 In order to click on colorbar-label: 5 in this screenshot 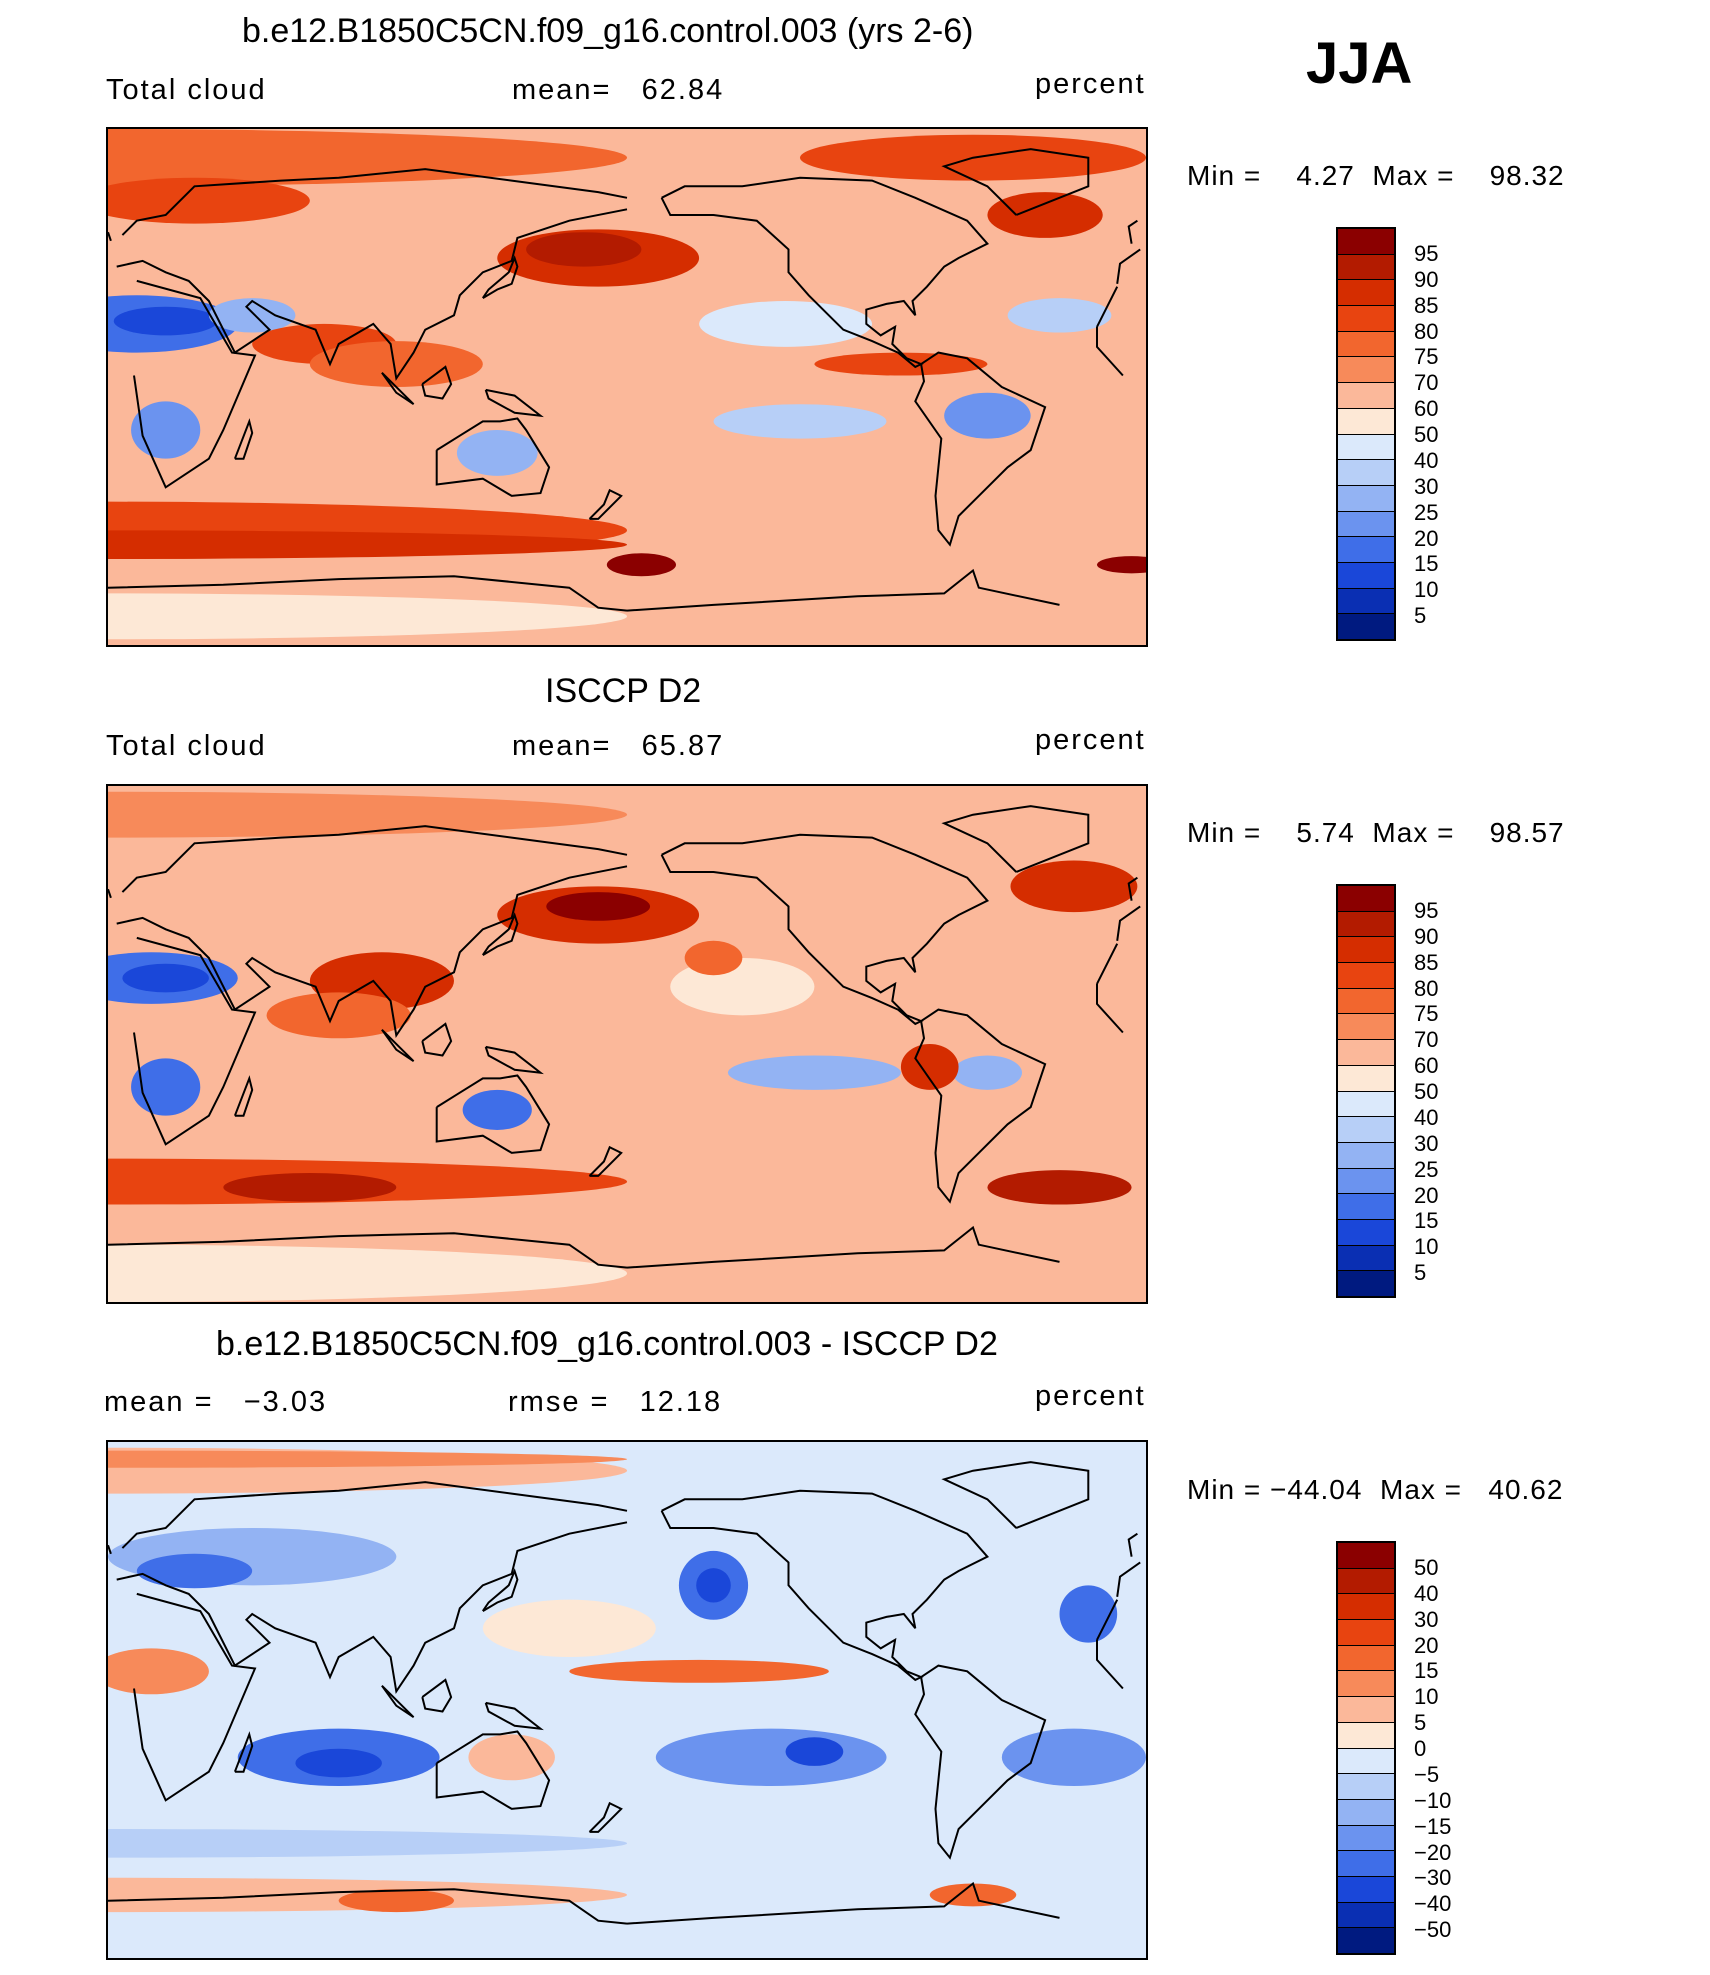, I will do `click(1420, 1273)`.